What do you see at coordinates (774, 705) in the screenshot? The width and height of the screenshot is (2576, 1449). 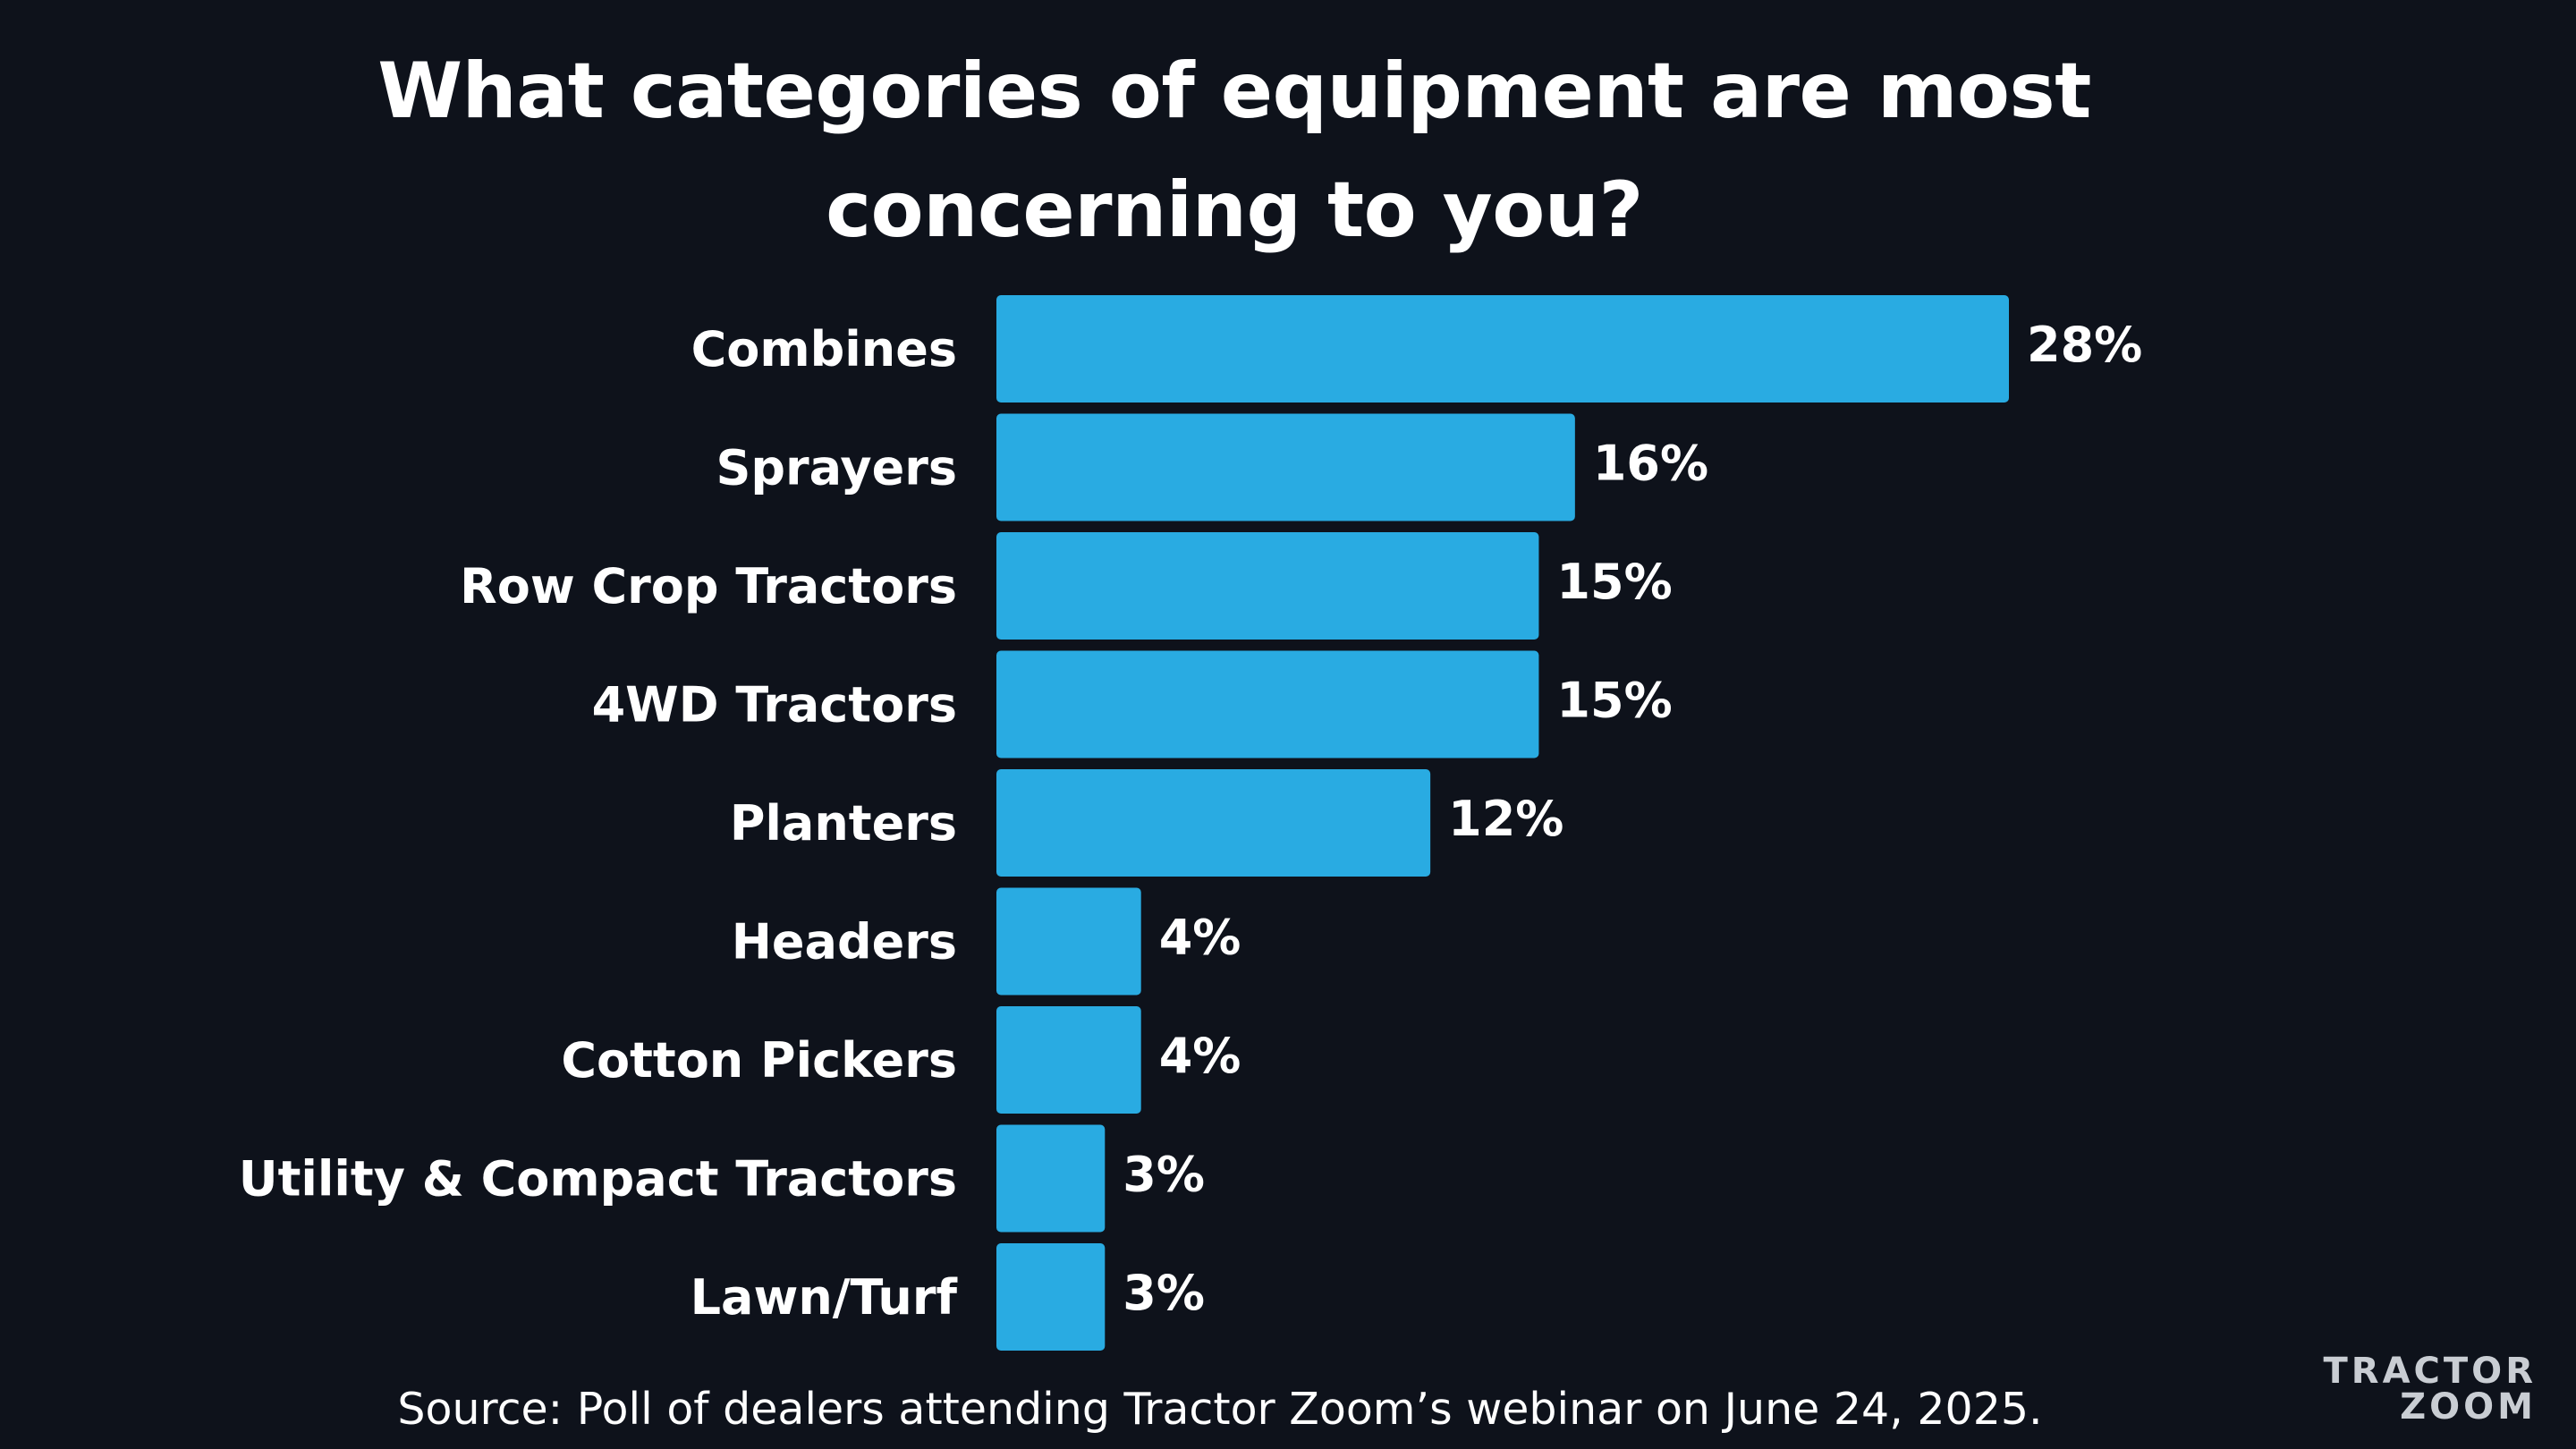 I see `category-label-4wd-tractors: 4WD Tractors` at bounding box center [774, 705].